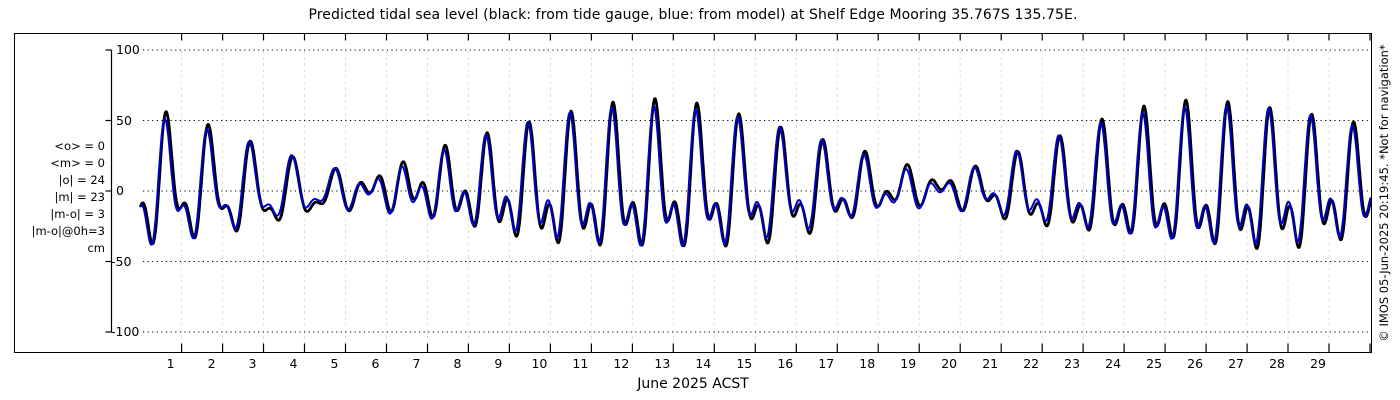 The width and height of the screenshot is (1400, 400). I want to click on x-tick-label: 11, so click(580, 363).